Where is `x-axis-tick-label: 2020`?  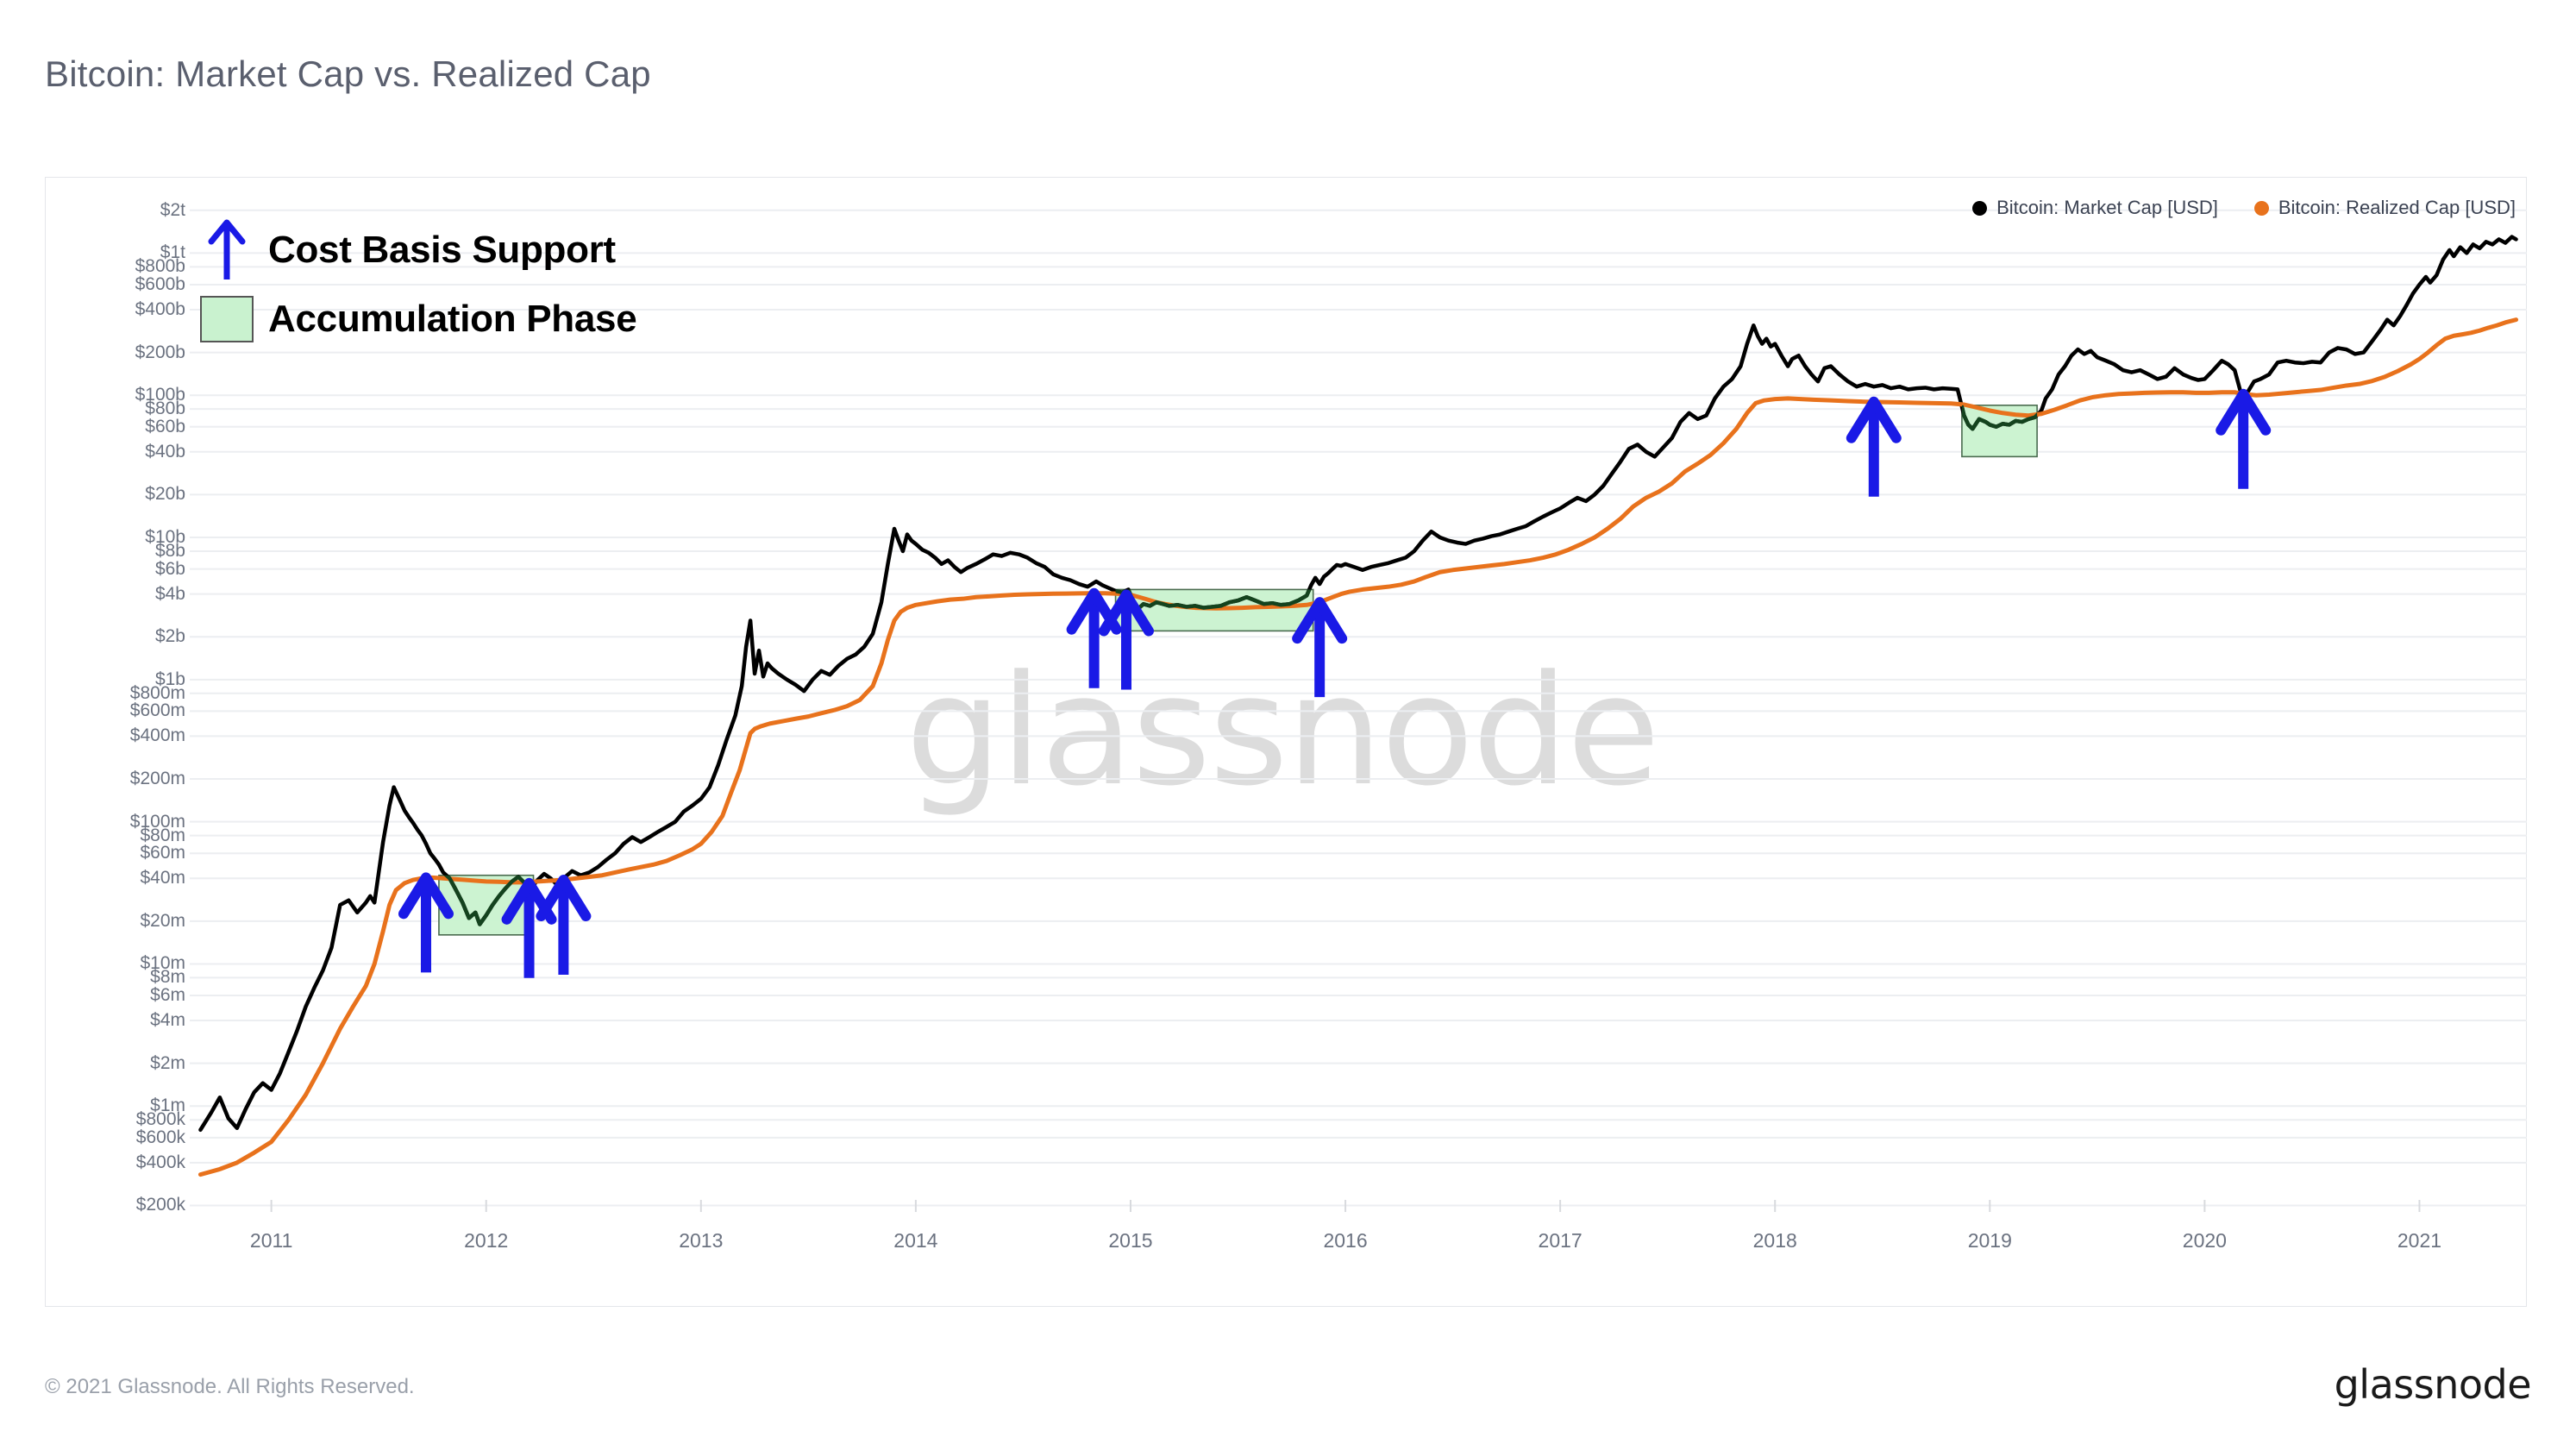
x-axis-tick-label: 2020 is located at coordinates (2204, 1240).